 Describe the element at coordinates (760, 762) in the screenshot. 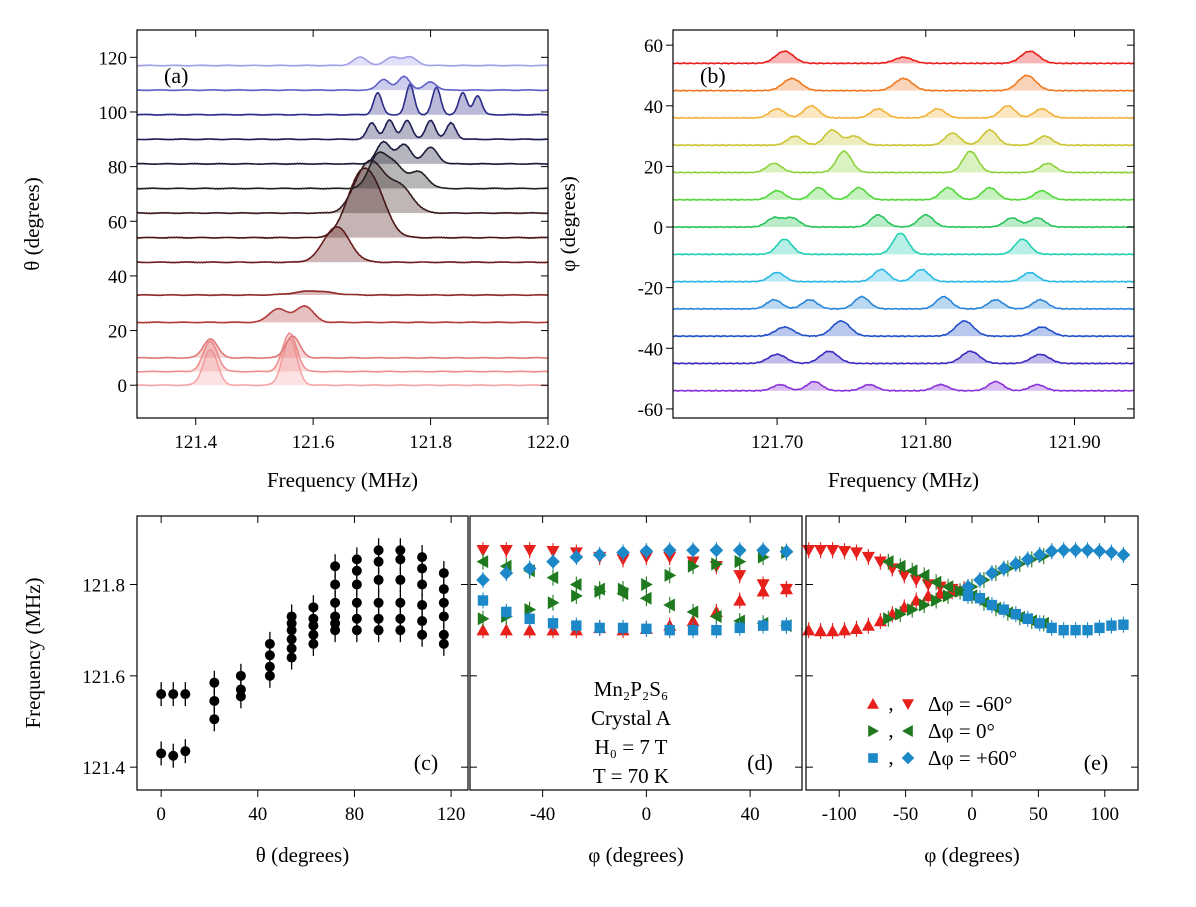

I see `panel-label: (d)` at that location.